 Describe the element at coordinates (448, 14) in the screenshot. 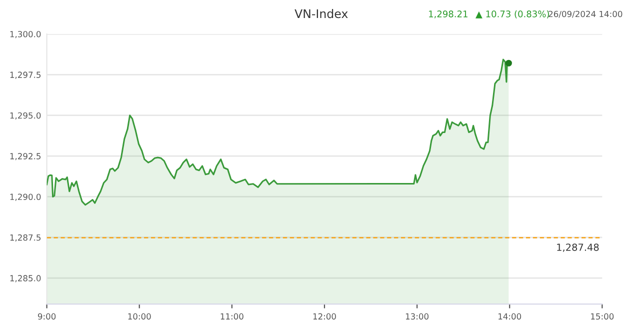

I see `text: 1,298.21` at that location.